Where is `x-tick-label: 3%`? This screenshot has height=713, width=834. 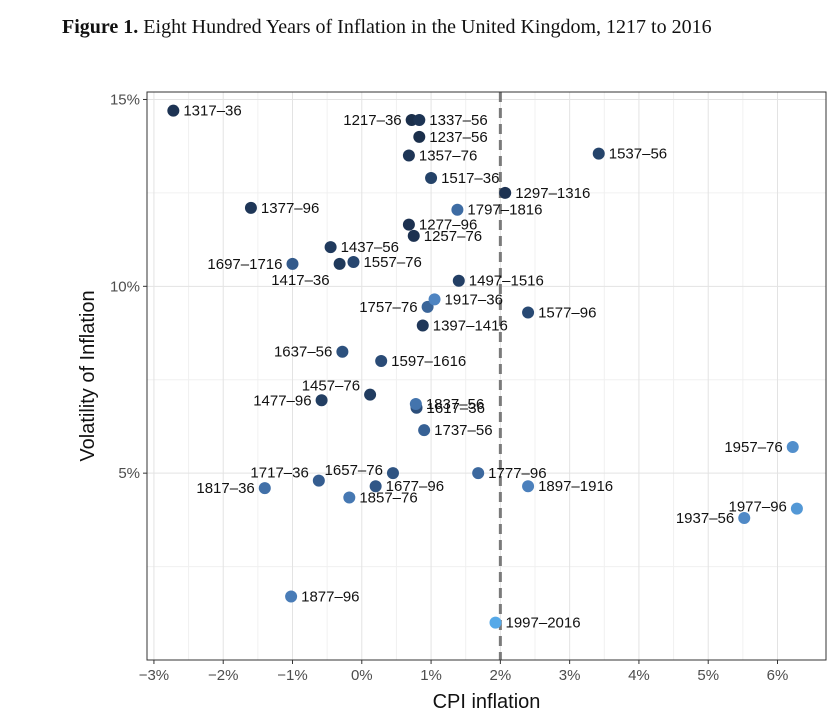 x-tick-label: 3% is located at coordinates (570, 675).